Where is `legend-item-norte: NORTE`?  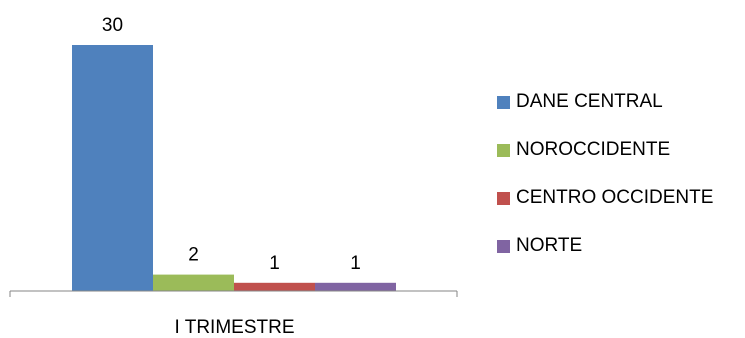 legend-item-norte: NORTE is located at coordinates (605, 246).